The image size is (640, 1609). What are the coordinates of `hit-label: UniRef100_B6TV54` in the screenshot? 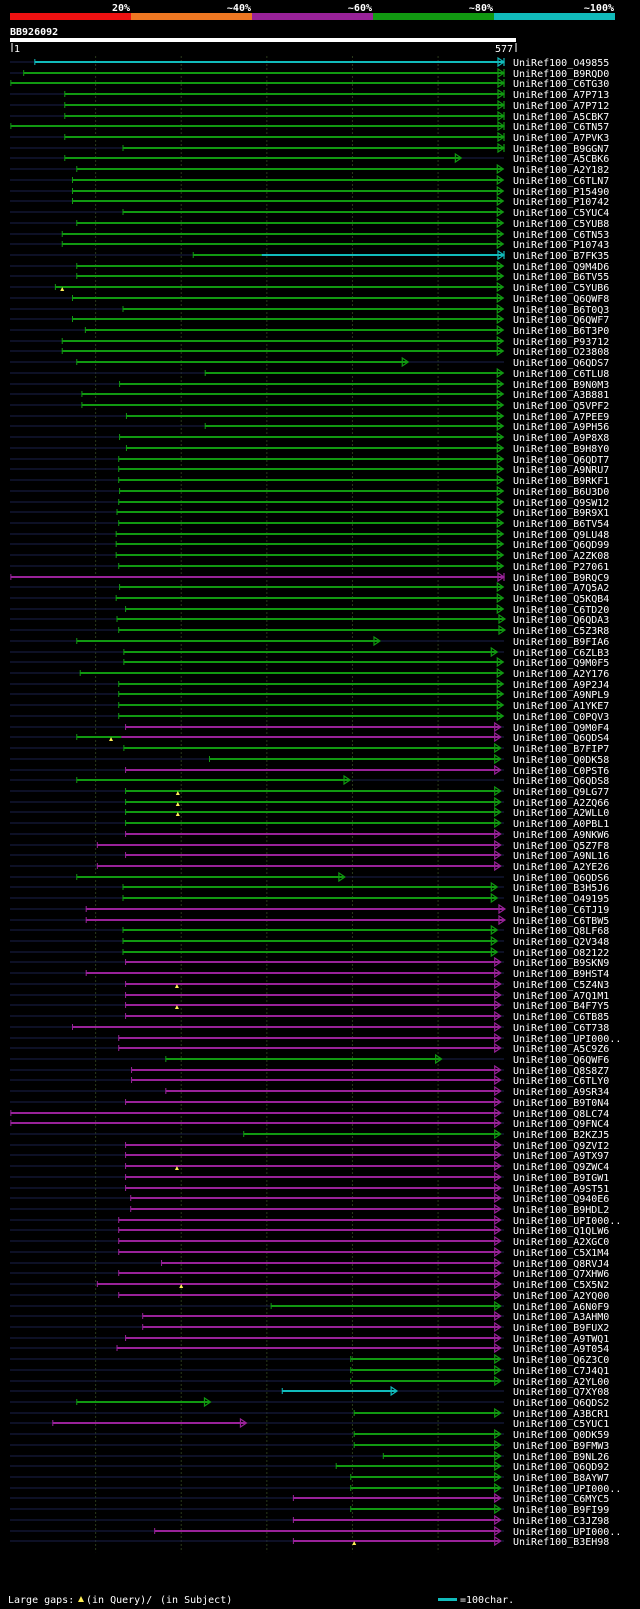 It's located at (561, 524).